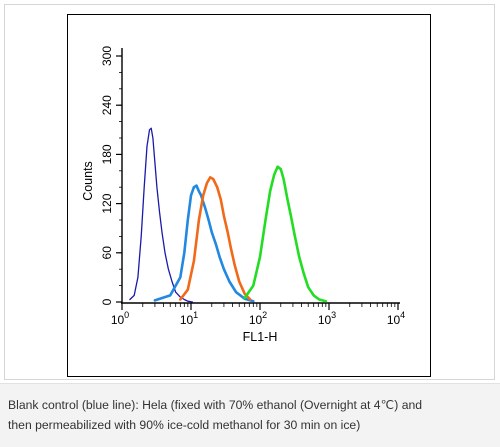  What do you see at coordinates (260, 337) in the screenshot?
I see `x-axis-label: FL1-H` at bounding box center [260, 337].